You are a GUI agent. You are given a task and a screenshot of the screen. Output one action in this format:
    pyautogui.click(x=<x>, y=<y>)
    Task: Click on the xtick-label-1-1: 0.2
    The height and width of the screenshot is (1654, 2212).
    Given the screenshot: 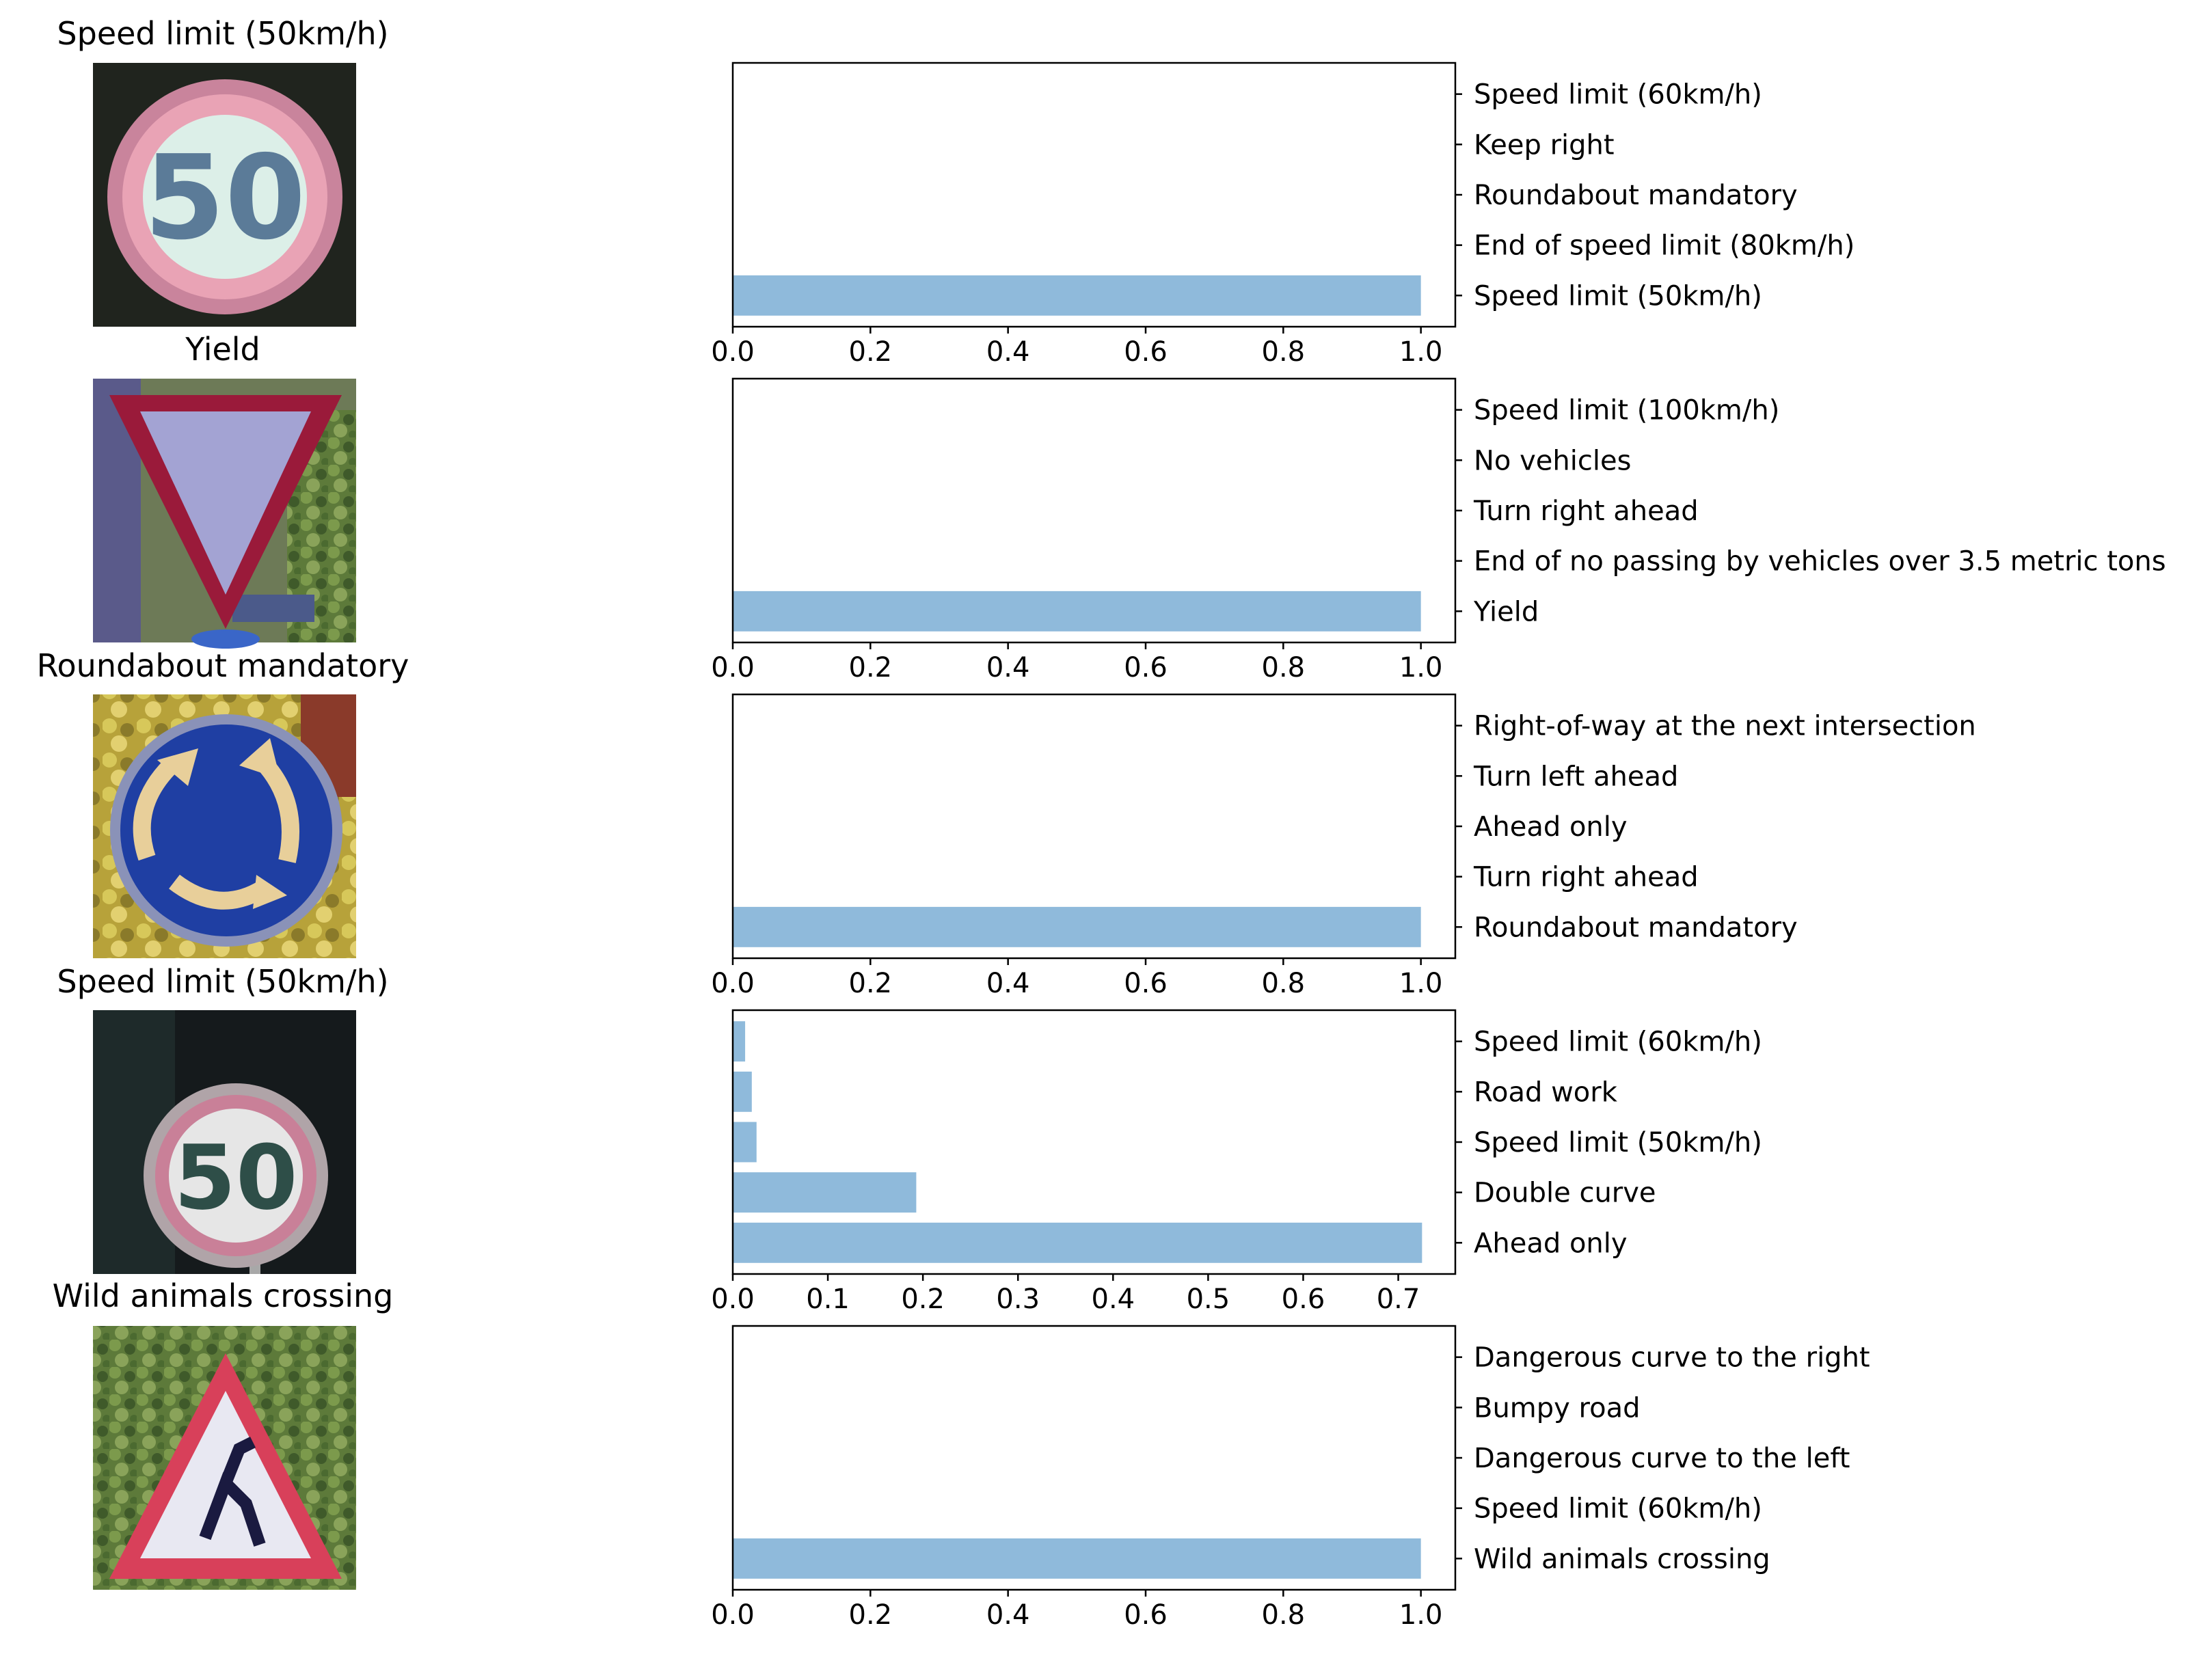 What is the action you would take?
    pyautogui.click(x=871, y=667)
    